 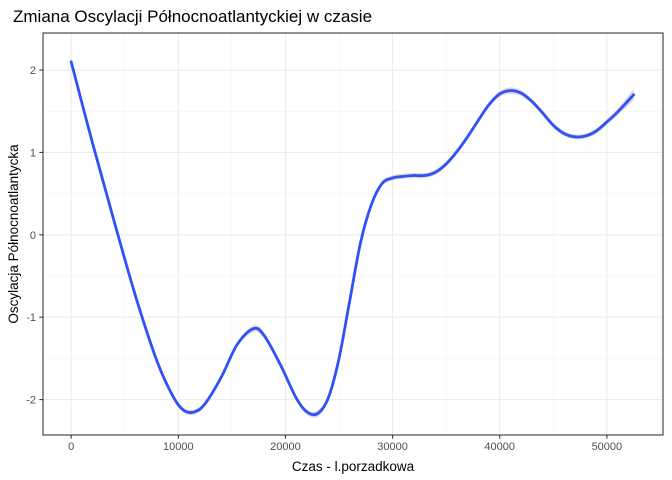 I want to click on y-tick-label: -2, so click(x=31, y=401).